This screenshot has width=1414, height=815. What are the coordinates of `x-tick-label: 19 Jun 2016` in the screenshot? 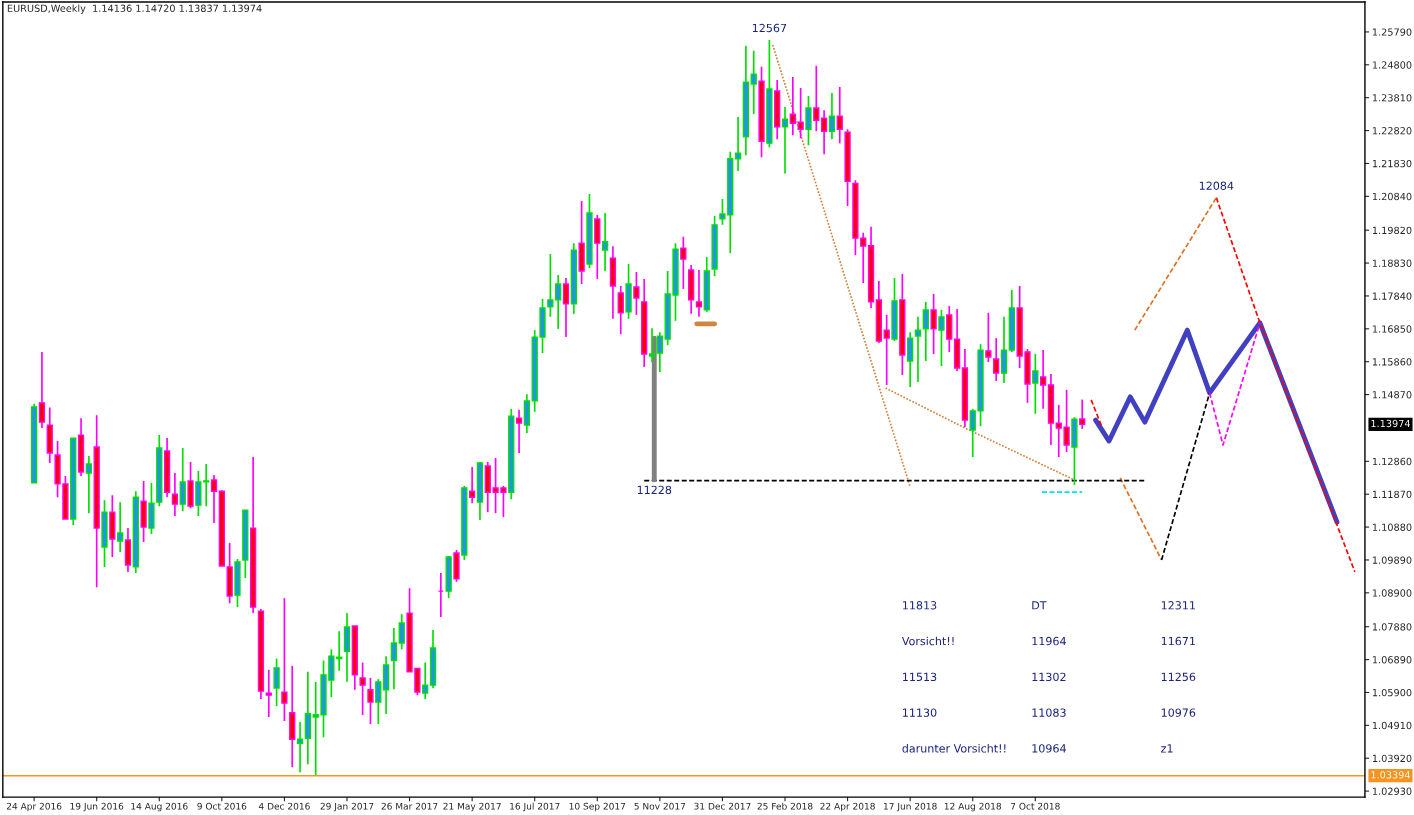 It's located at (97, 807).